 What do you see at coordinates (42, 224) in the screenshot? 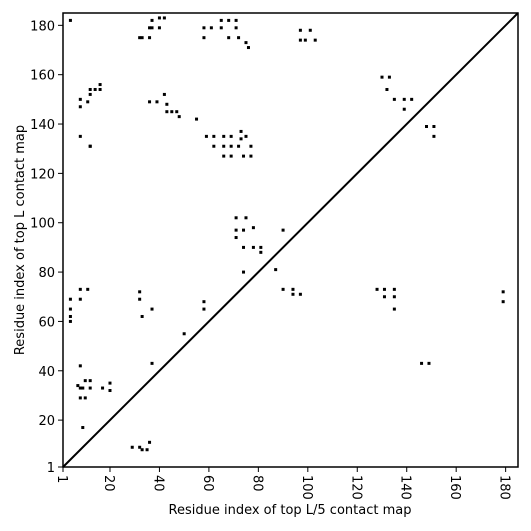
I see `y-tick-label: 100` at bounding box center [42, 224].